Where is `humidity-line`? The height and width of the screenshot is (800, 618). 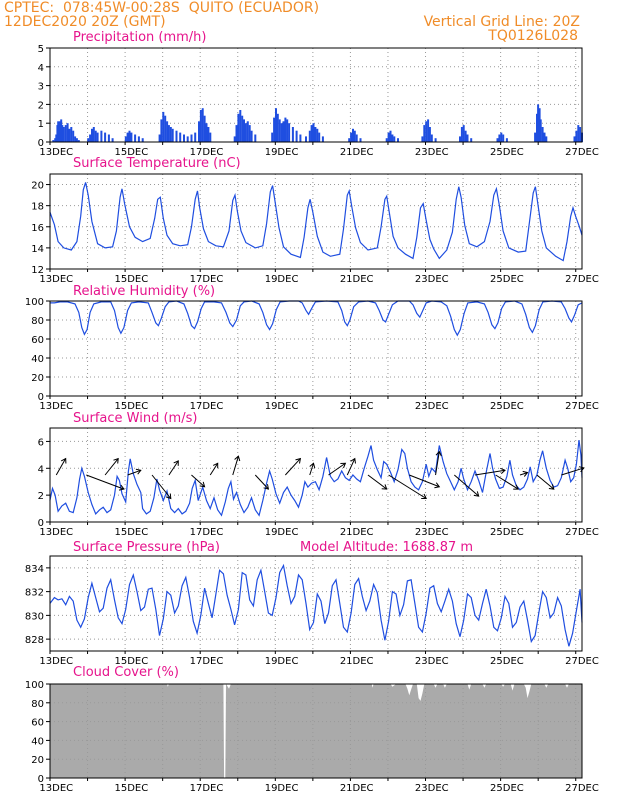 humidity-line is located at coordinates (316, 318).